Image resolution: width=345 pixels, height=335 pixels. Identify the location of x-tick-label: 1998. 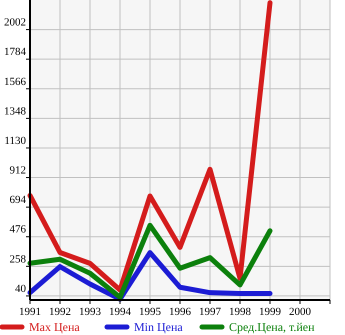
(240, 312).